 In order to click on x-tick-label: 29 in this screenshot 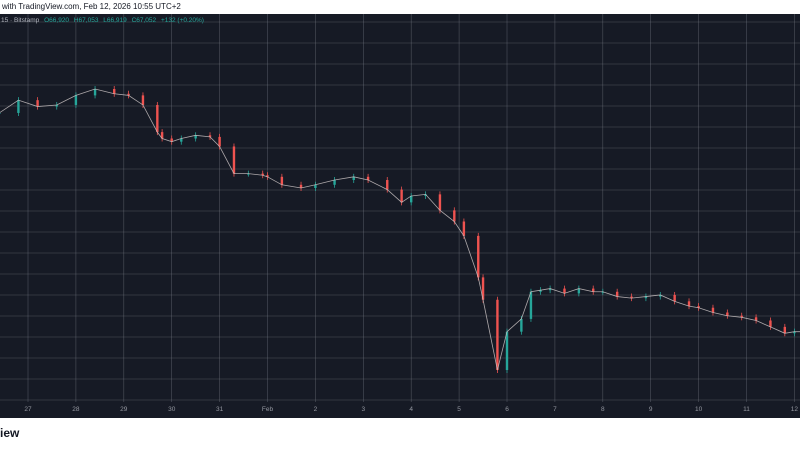, I will do `click(124, 409)`.